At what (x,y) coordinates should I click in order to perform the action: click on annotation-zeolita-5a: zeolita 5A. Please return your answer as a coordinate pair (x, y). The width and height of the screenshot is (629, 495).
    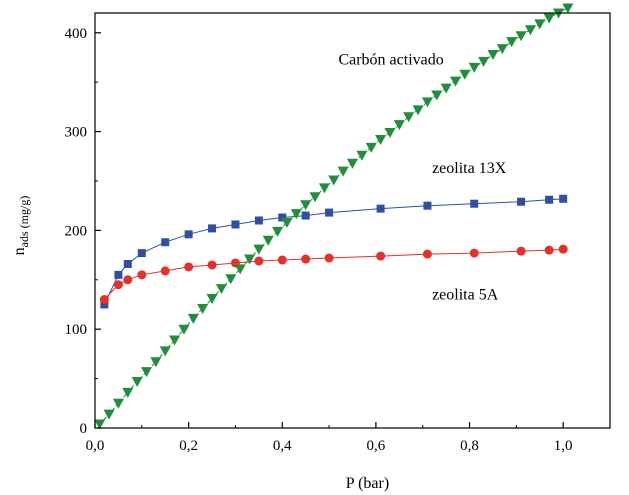
    Looking at the image, I should click on (465, 295).